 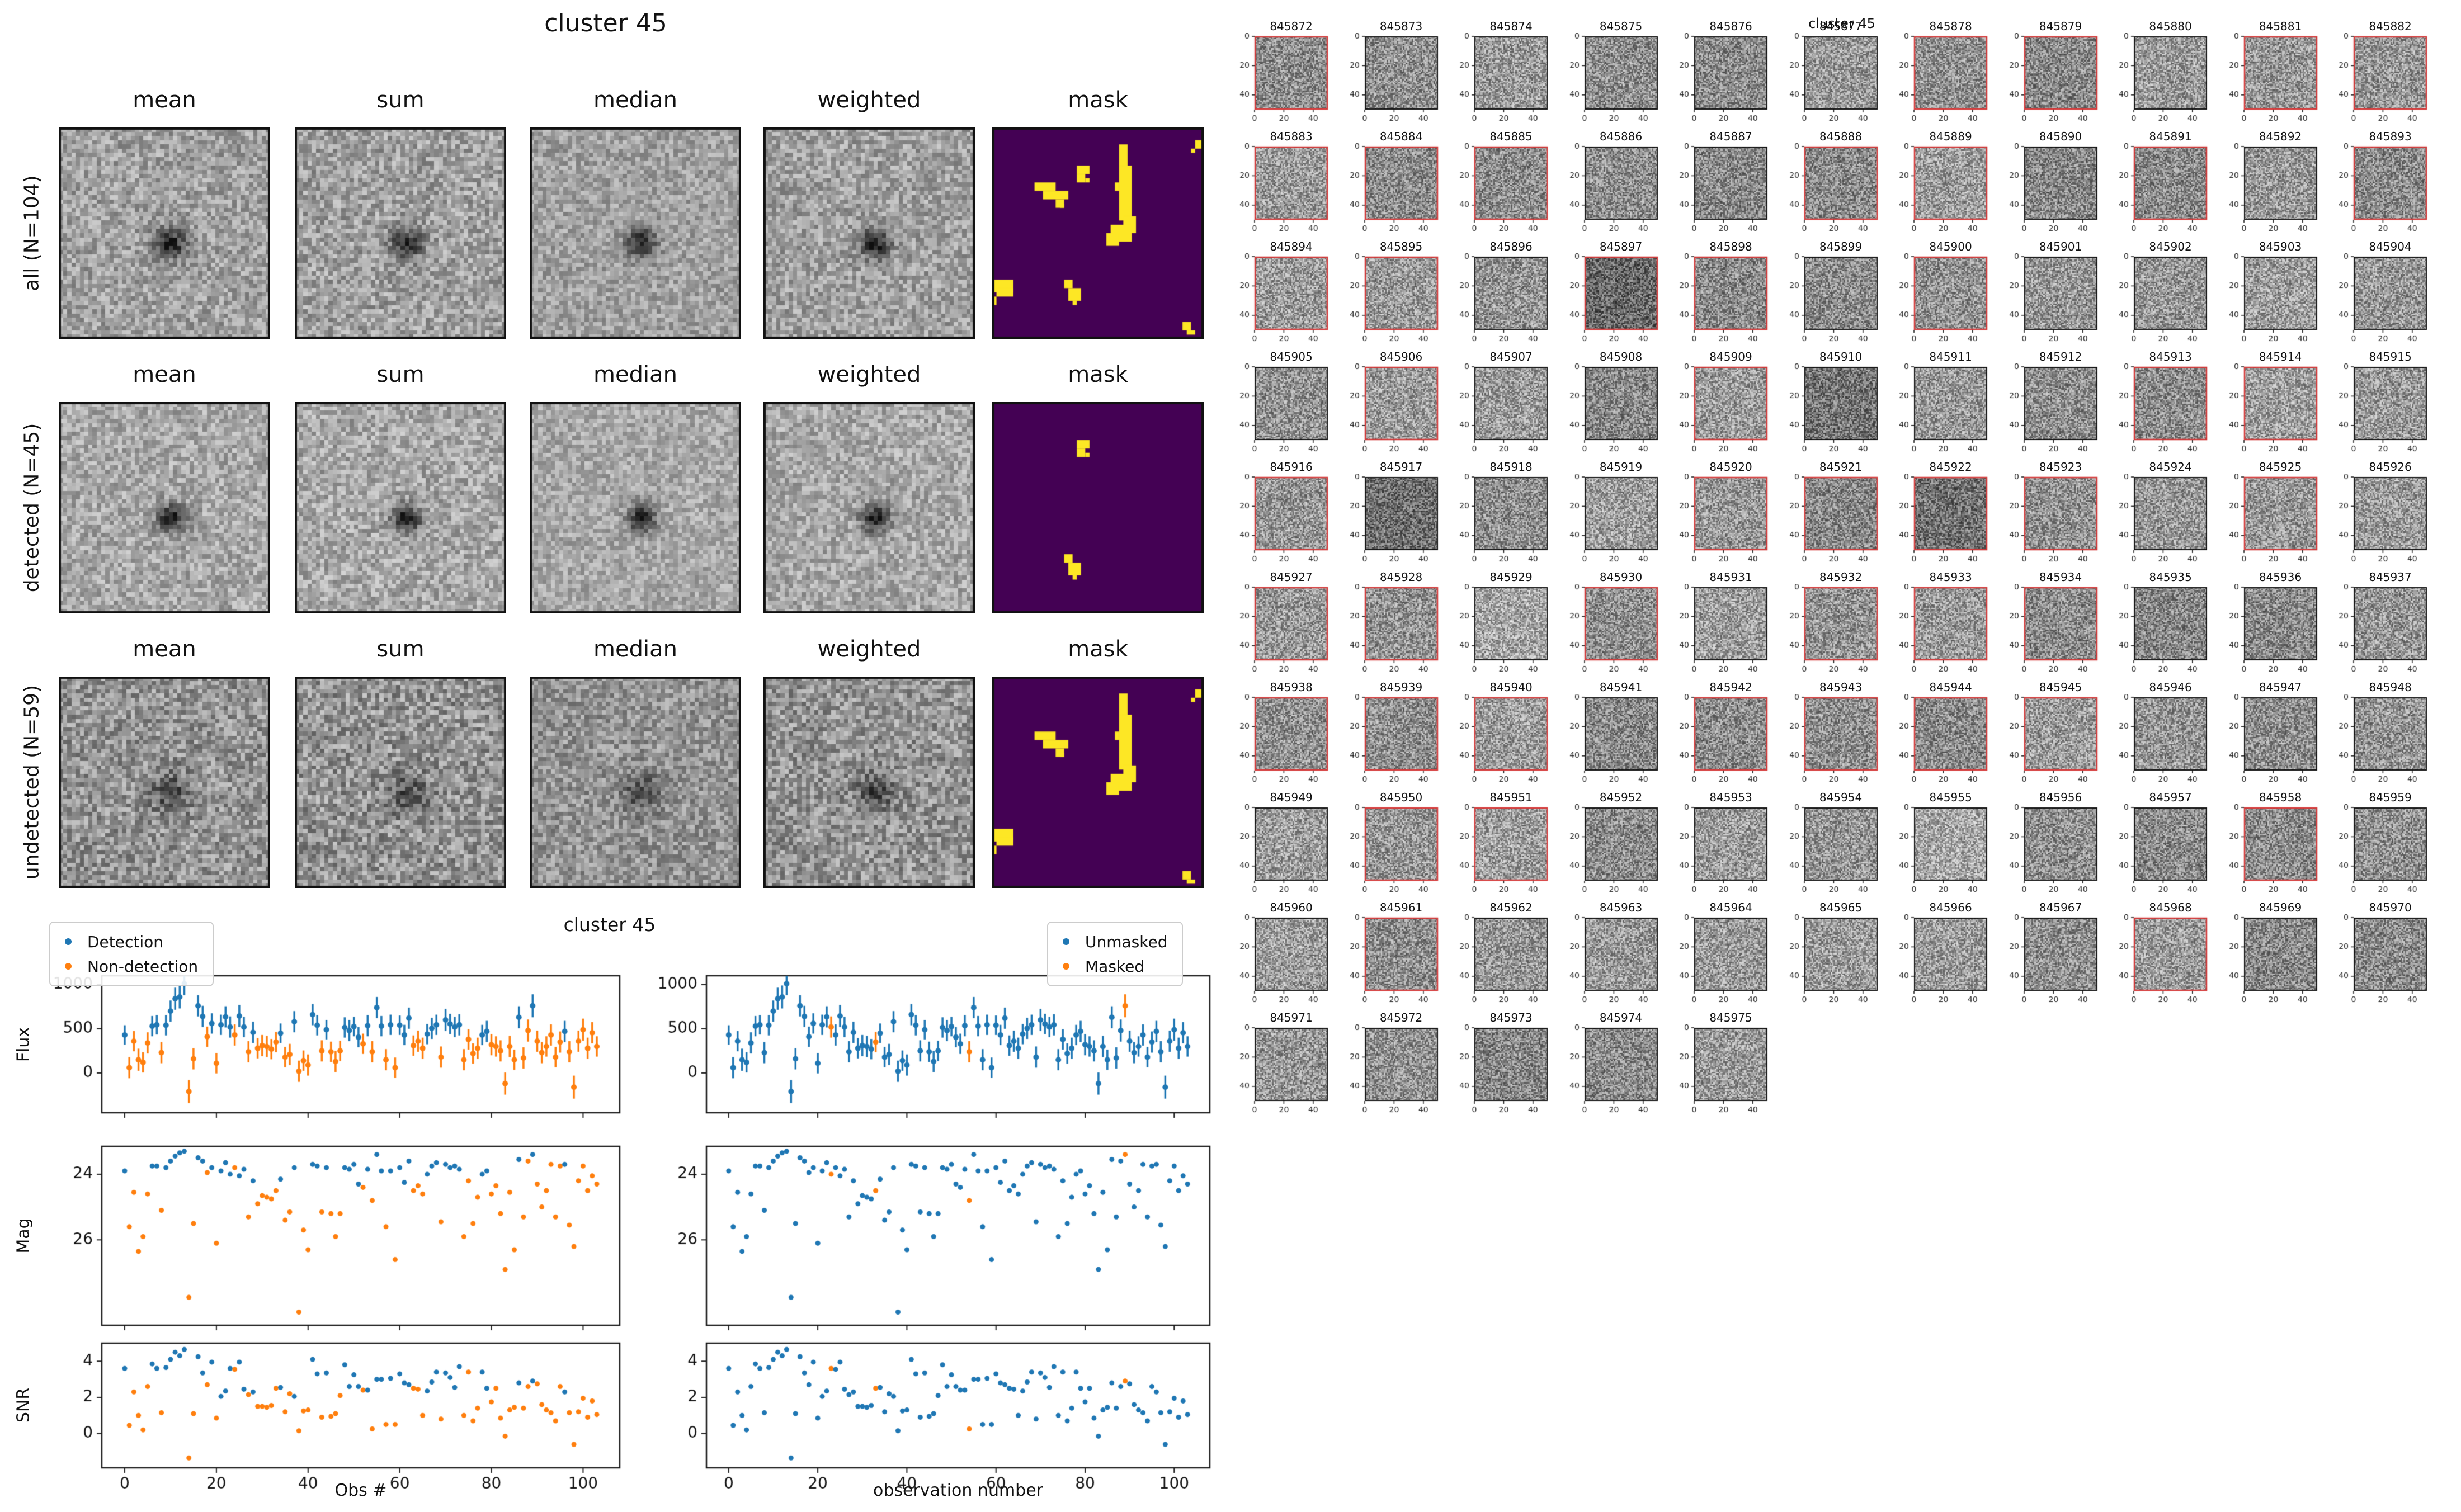 I want to click on thumb-title: 845880, so click(x=2170, y=26).